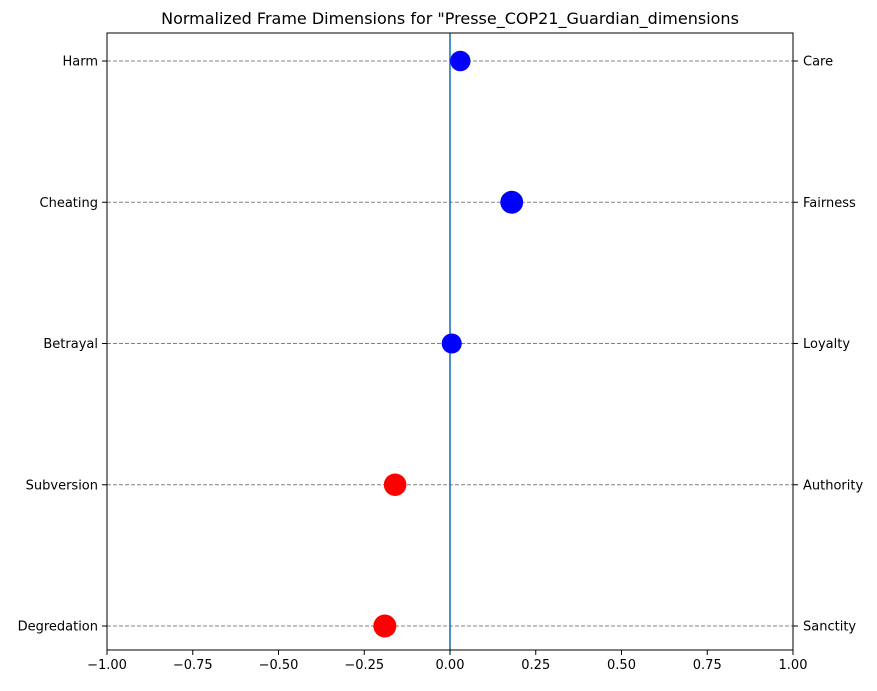  I want to click on point-harm-care, so click(460, 61).